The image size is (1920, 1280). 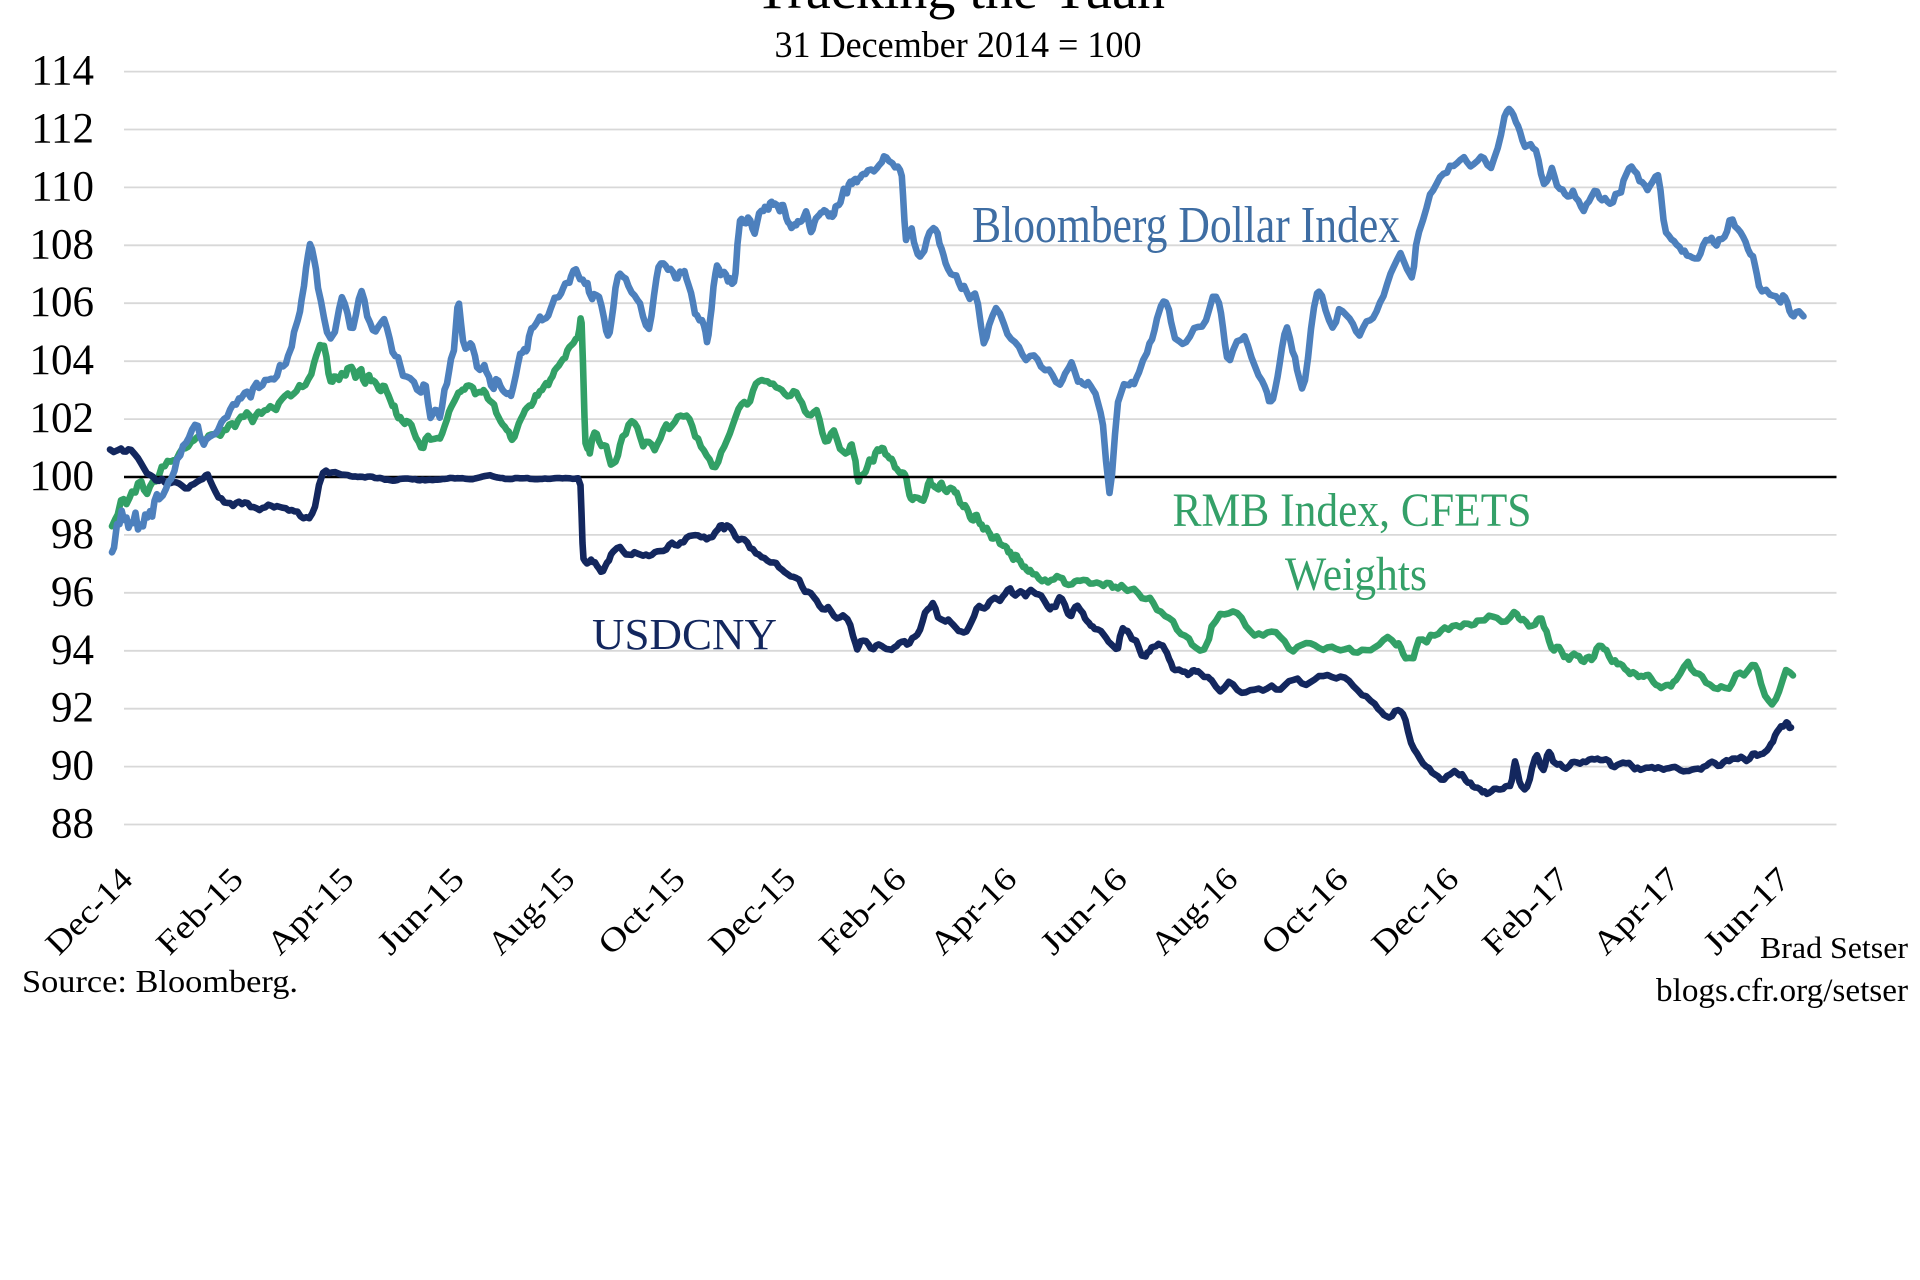 I want to click on svg-text: 96, so click(x=72, y=592).